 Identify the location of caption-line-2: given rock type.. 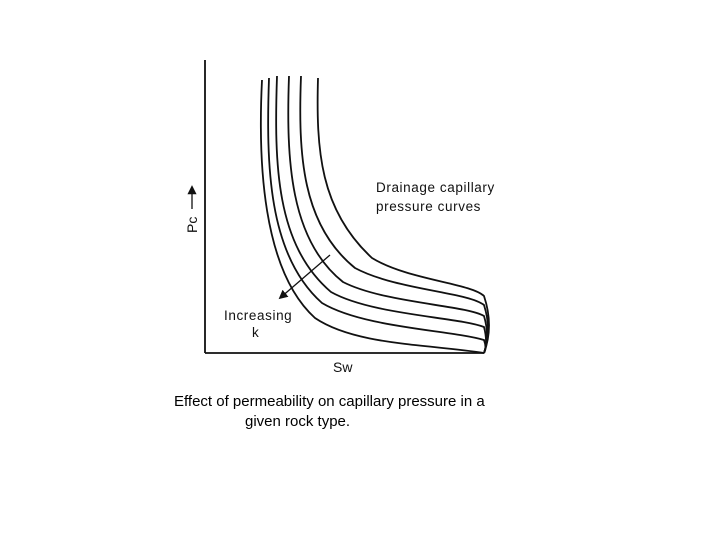
(298, 421).